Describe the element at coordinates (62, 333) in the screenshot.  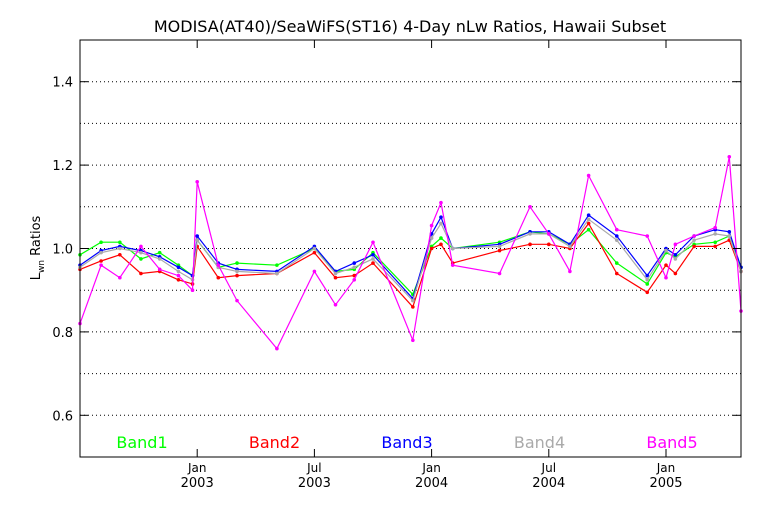
I see `y-tick-label: 0.8` at that location.